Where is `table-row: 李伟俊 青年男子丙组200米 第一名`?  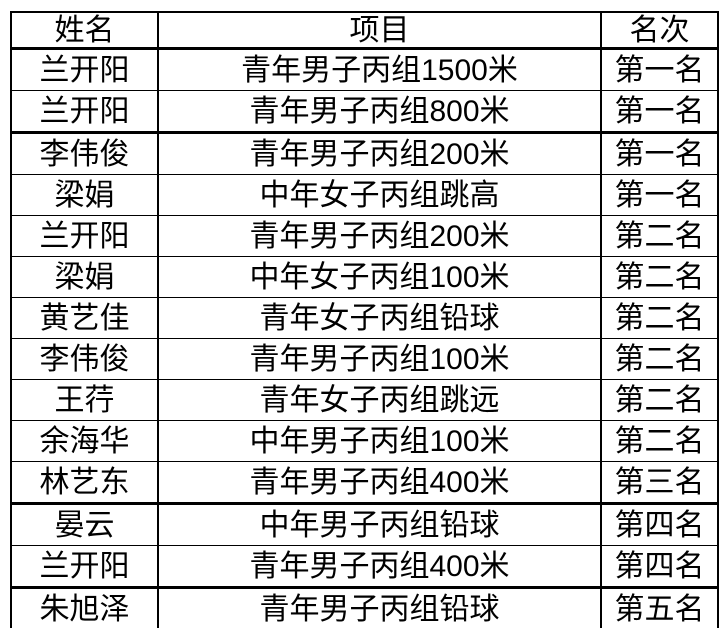
table-row: 李伟俊 青年男子丙组200米 第一名 is located at coordinates (364, 153).